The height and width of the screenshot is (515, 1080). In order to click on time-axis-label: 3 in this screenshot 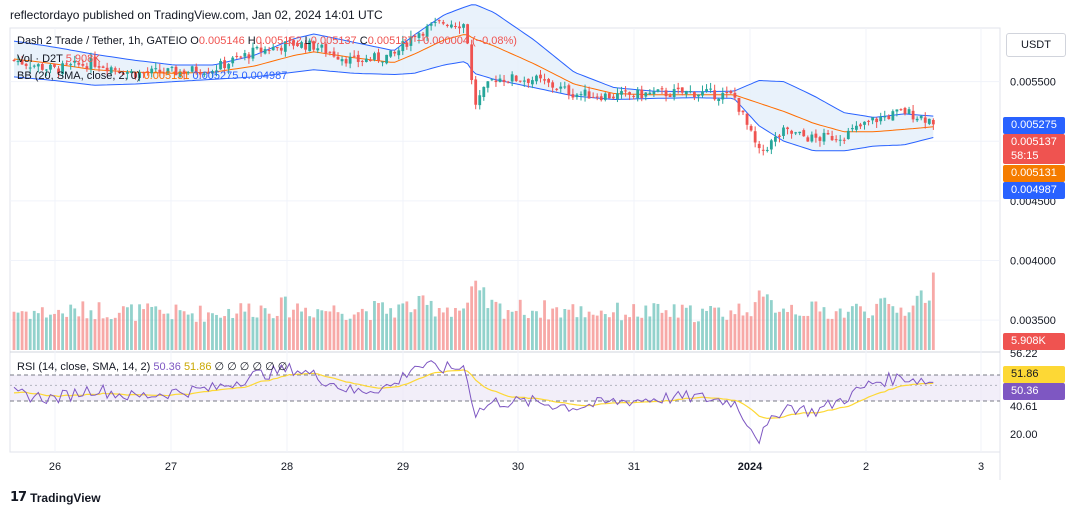, I will do `click(981, 467)`.